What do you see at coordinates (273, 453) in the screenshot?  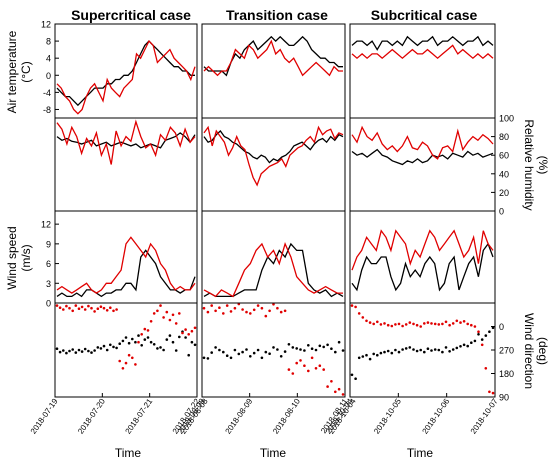 I see `xlabel-transition: Time` at bounding box center [273, 453].